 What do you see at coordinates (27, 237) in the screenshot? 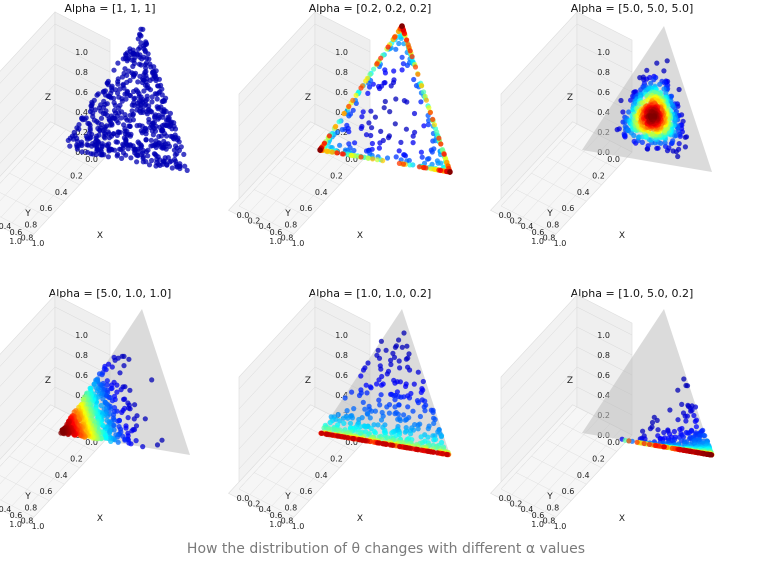
I see `x-tick-label: 0.8` at bounding box center [27, 237].